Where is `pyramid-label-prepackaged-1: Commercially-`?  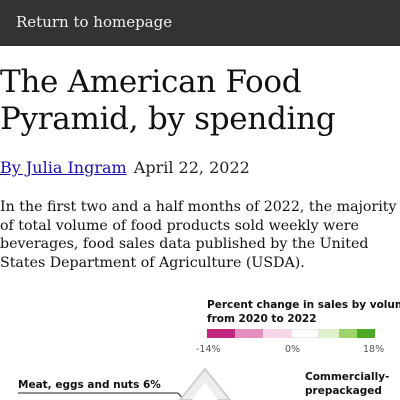 pyramid-label-prepackaged-1: Commercially- is located at coordinates (347, 377).